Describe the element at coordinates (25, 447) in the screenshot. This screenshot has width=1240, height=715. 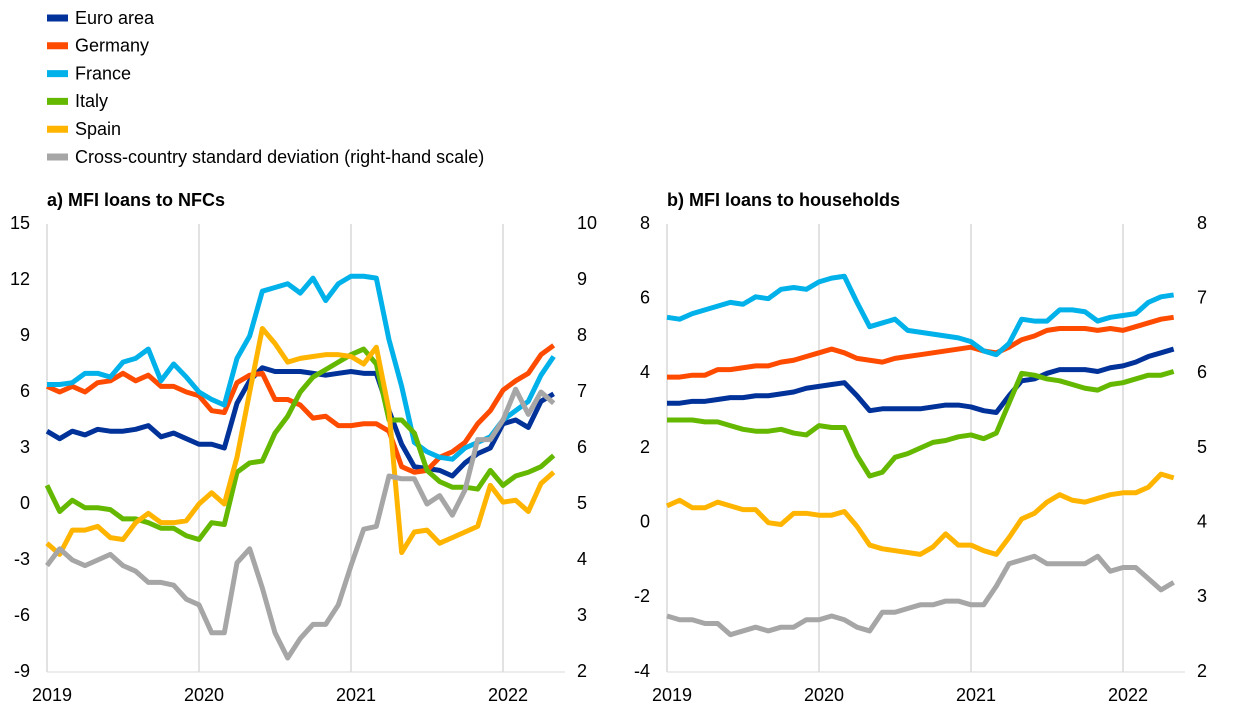
I see `y-tick-label: 3` at that location.